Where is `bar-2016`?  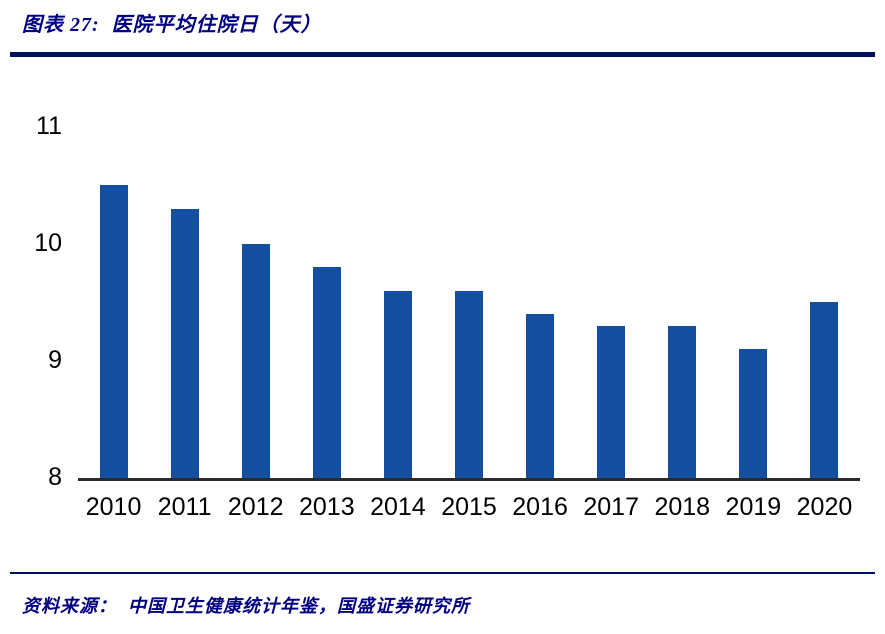
bar-2016 is located at coordinates (540, 396).